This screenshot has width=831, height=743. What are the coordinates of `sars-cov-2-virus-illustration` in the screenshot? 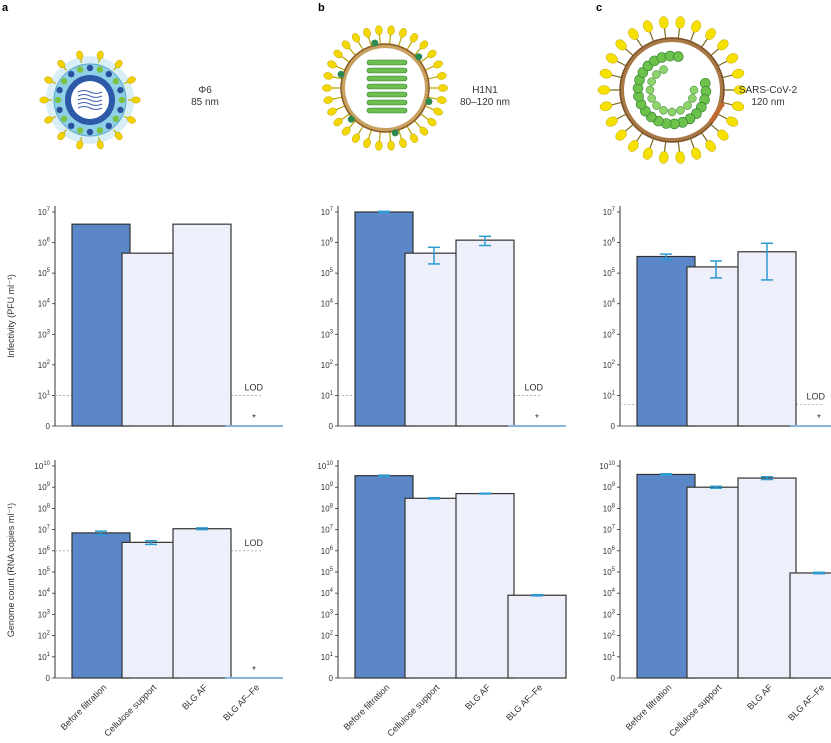 It's located at (672, 90).